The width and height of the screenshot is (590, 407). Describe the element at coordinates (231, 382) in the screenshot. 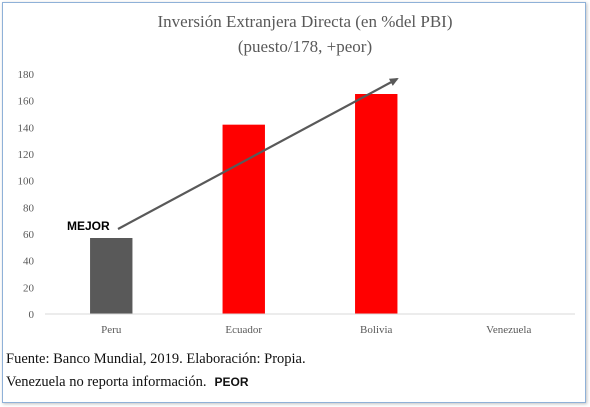

I see `worst-label: PEOR` at that location.